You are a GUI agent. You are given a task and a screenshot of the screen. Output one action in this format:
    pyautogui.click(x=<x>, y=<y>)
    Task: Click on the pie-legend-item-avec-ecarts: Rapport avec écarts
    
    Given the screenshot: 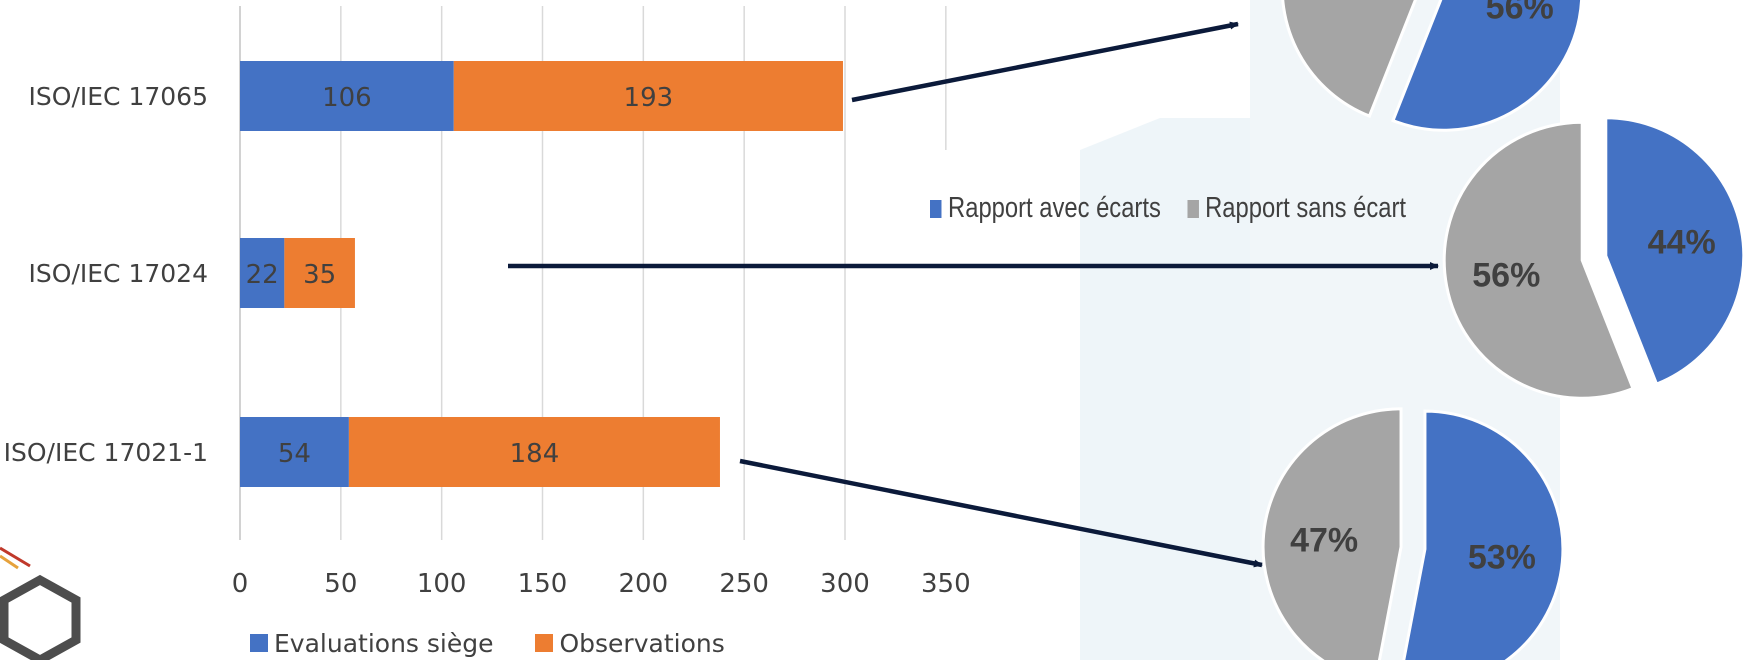 What is the action you would take?
    pyautogui.click(x=1045, y=208)
    